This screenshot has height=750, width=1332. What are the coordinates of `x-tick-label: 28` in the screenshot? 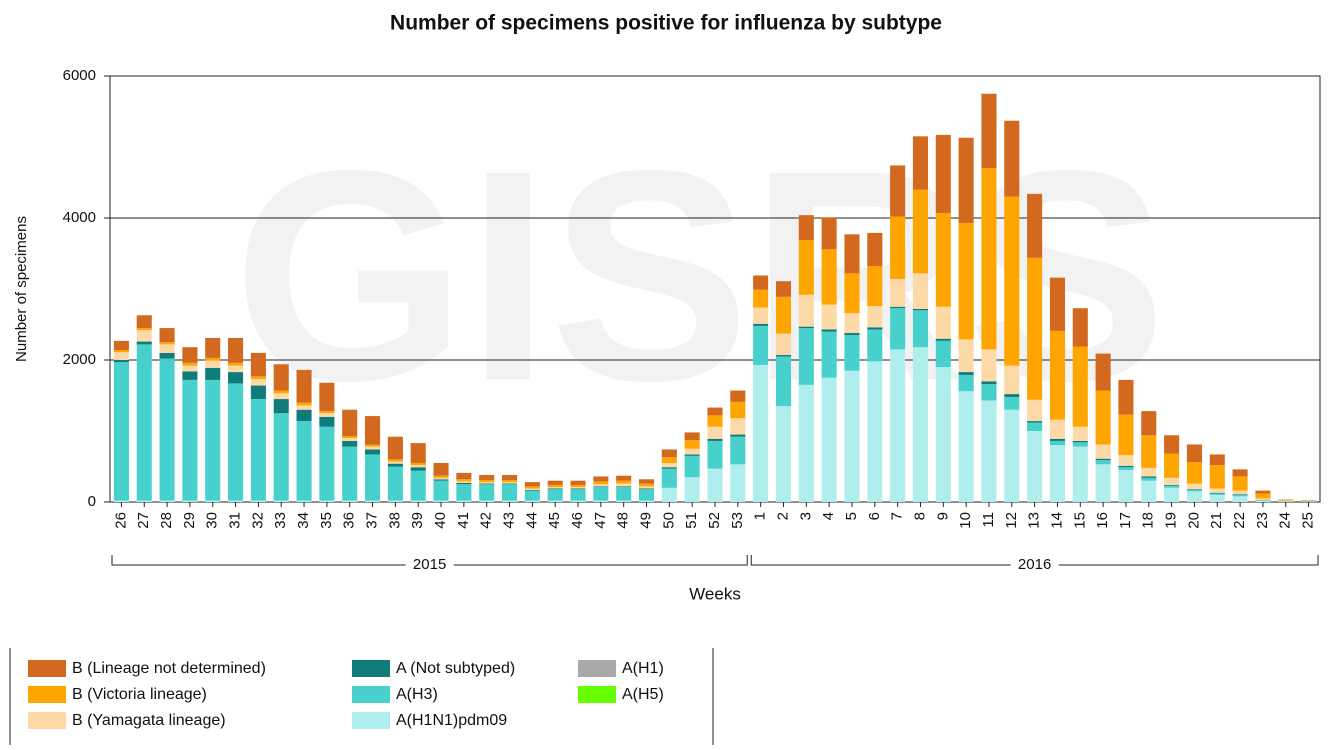 It's located at (166, 520).